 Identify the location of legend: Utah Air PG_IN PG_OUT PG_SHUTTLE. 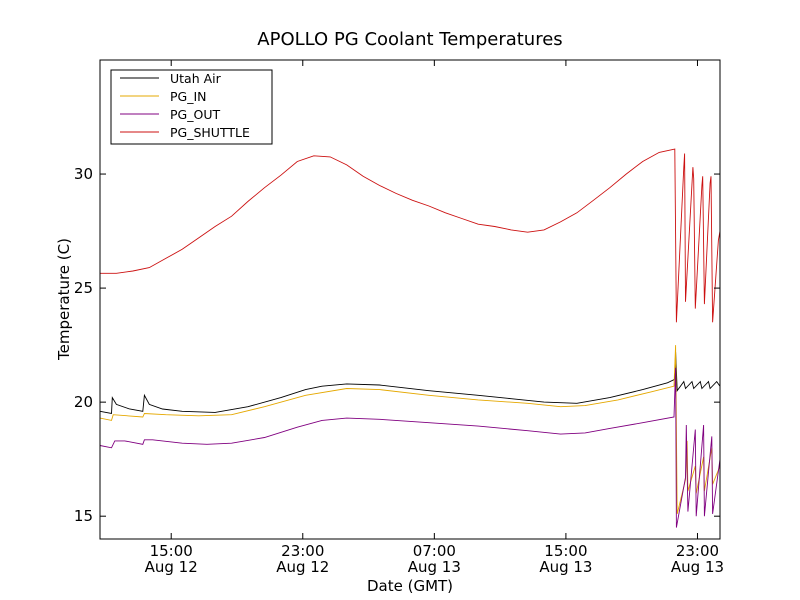
(191, 107).